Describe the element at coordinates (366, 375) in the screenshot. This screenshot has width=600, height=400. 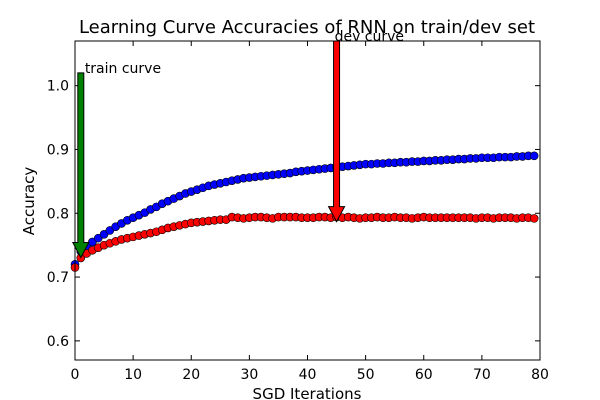
I see `x-tick-label: 50` at that location.